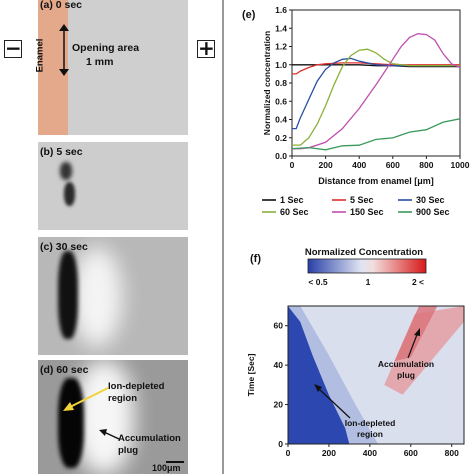  I want to click on colorbar, so click(367, 266).